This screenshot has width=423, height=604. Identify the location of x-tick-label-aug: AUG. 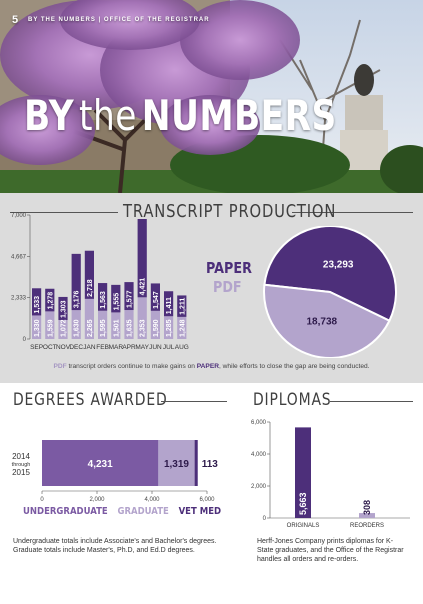
(182, 347).